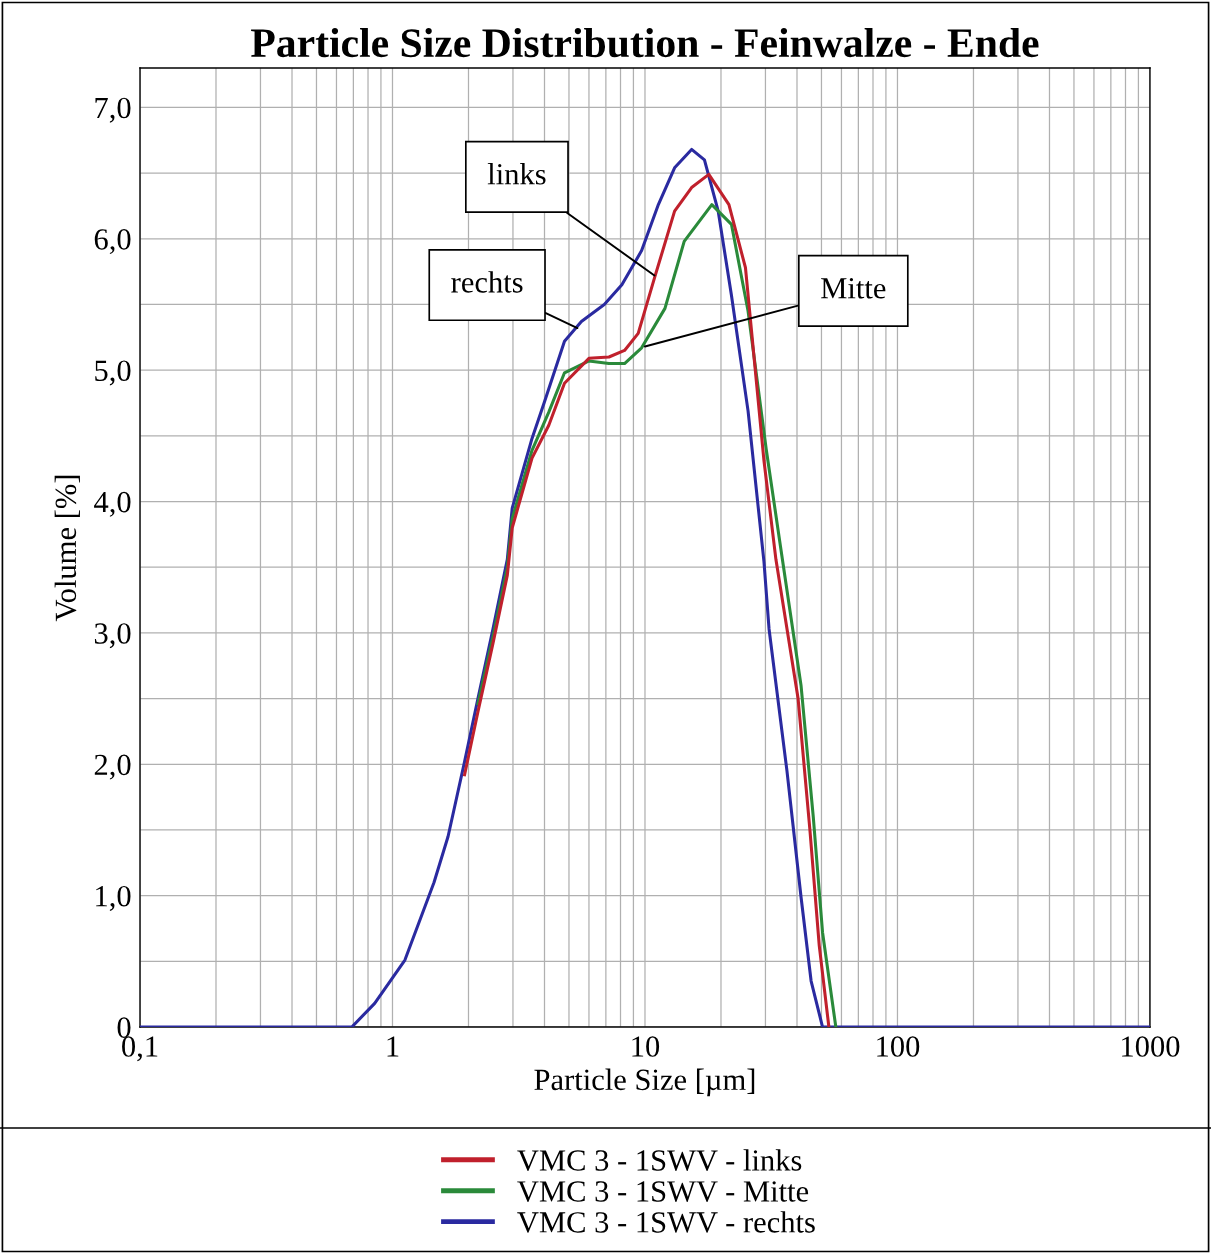  I want to click on y-tick-label: 2,0, so click(112, 767).